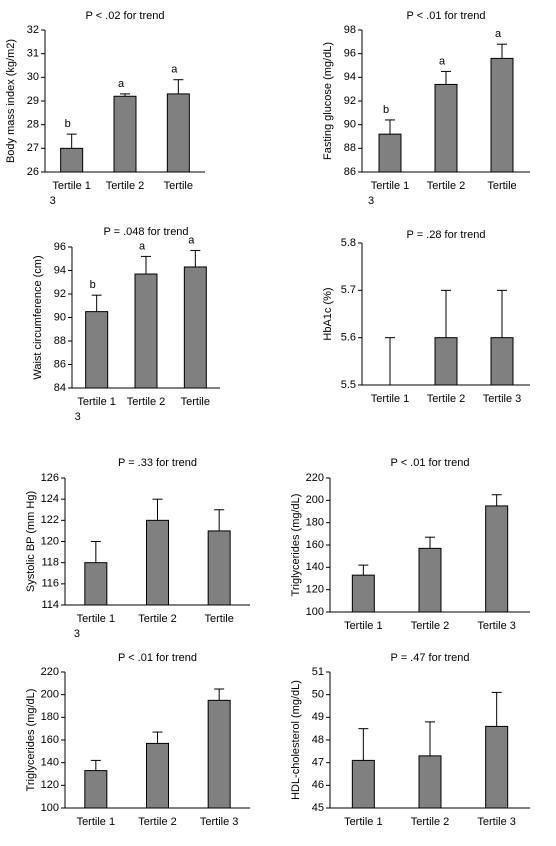 The image size is (556, 846). What do you see at coordinates (348, 338) in the screenshot?
I see `y-tick-label: 5.6` at bounding box center [348, 338].